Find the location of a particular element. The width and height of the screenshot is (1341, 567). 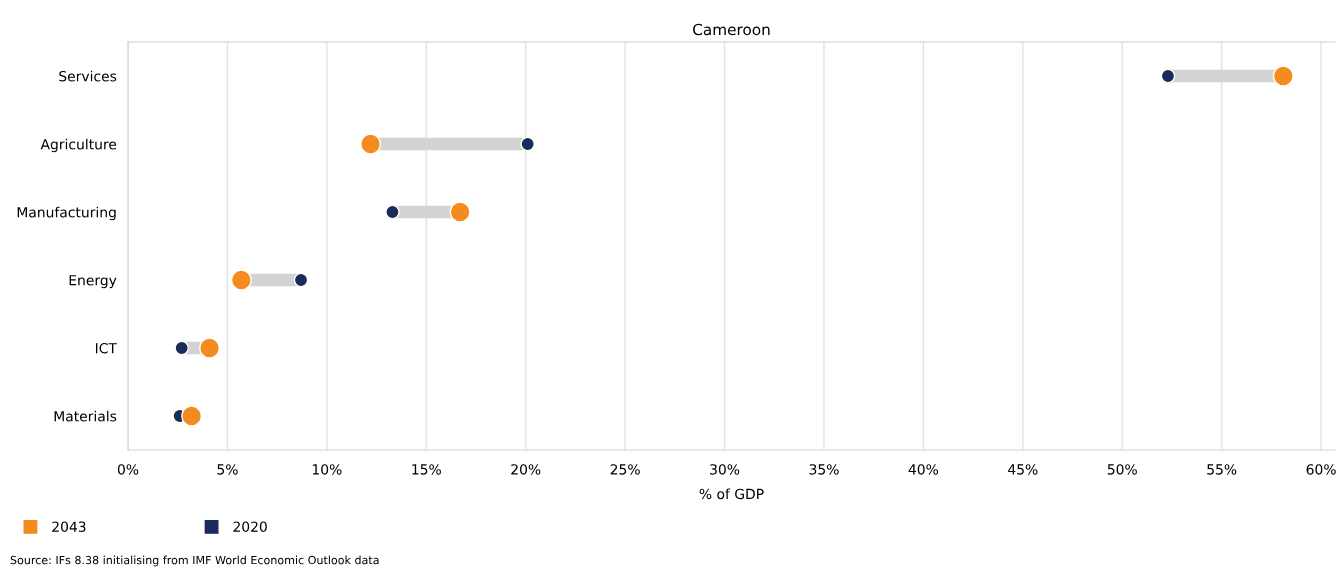

legend-label: 2043 is located at coordinates (69, 526).